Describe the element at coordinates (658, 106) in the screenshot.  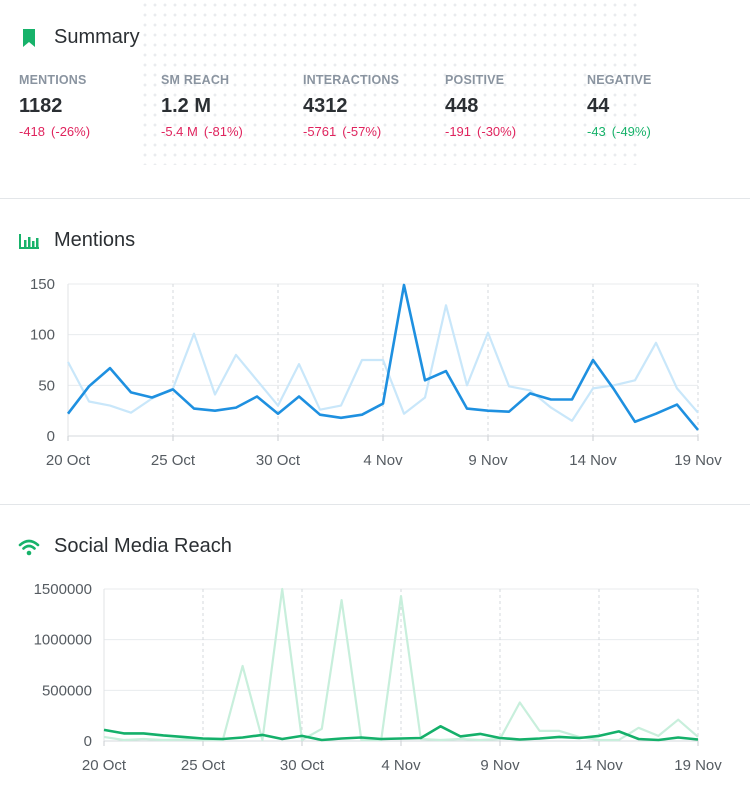
I see `metric-negative: NEGATIVE 44 -43 (-49%)` at that location.